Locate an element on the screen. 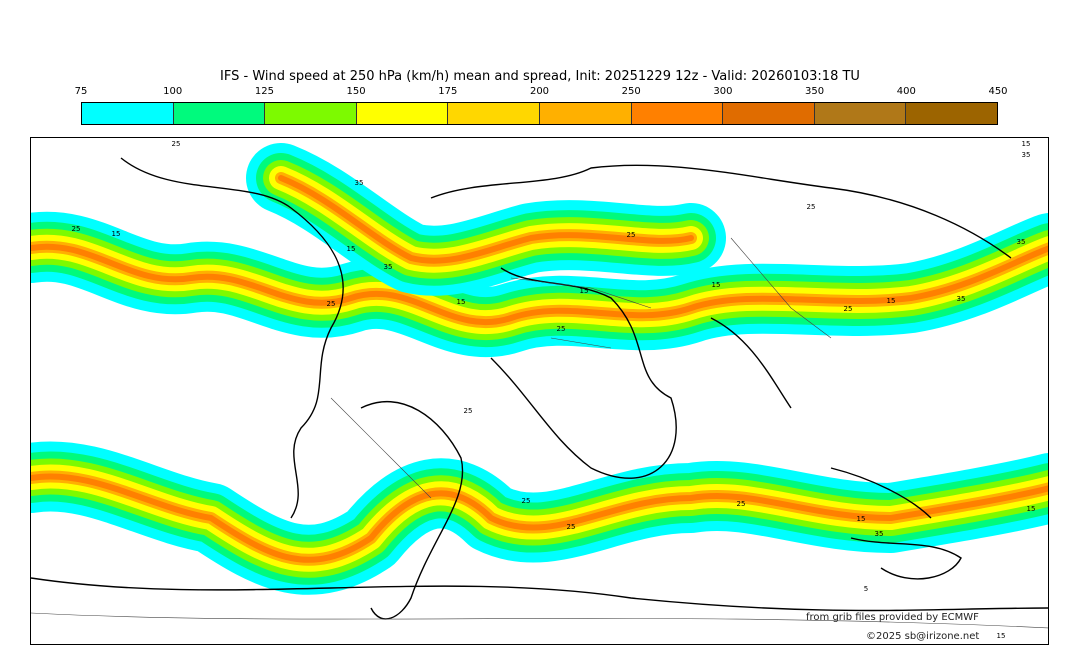 The image size is (1080, 658). colorbar-tick: 400 is located at coordinates (906, 91).